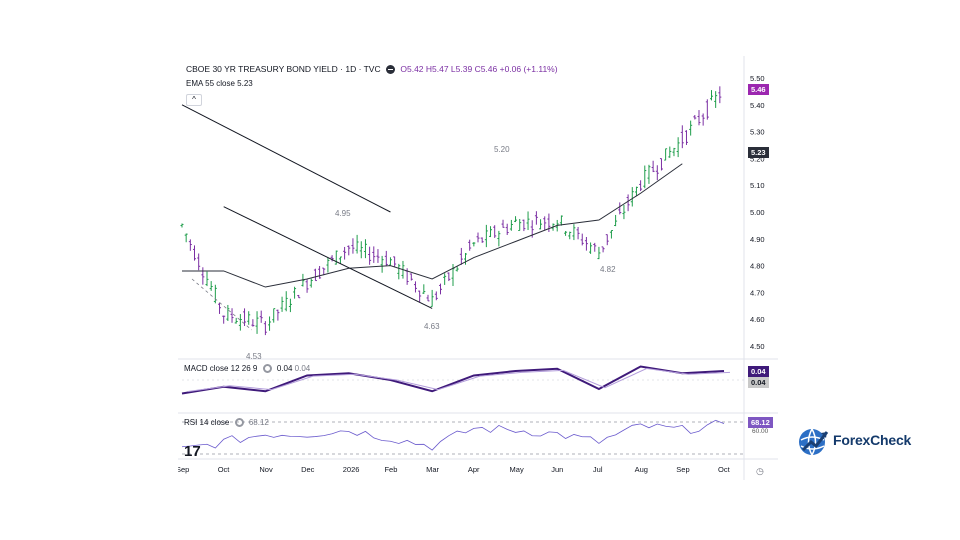 The height and width of the screenshot is (540, 960). I want to click on channel-upper-line, so click(286, 158).